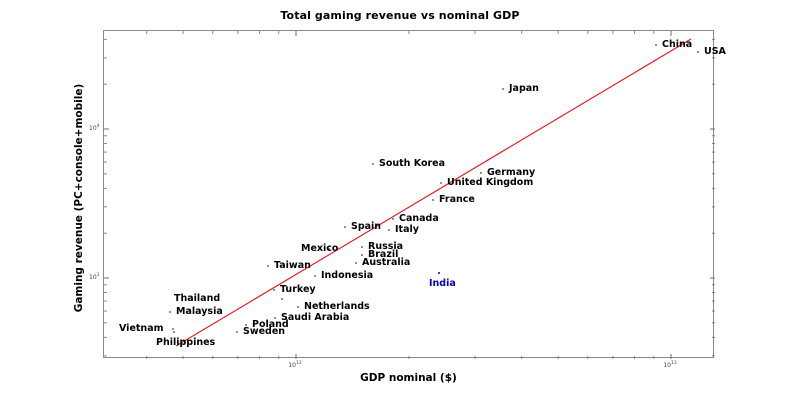 The image size is (800, 408). What do you see at coordinates (320, 248) in the screenshot?
I see `data-point-label: Mexico` at bounding box center [320, 248].